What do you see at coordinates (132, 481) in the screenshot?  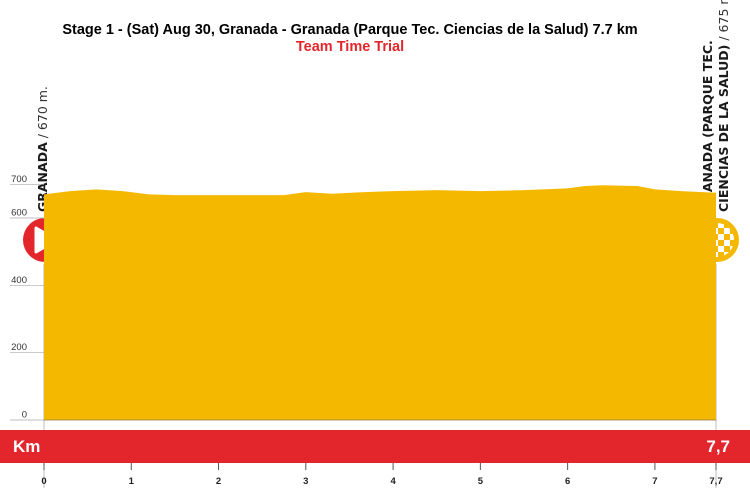 I see `x-tick-label: 1` at bounding box center [132, 481].